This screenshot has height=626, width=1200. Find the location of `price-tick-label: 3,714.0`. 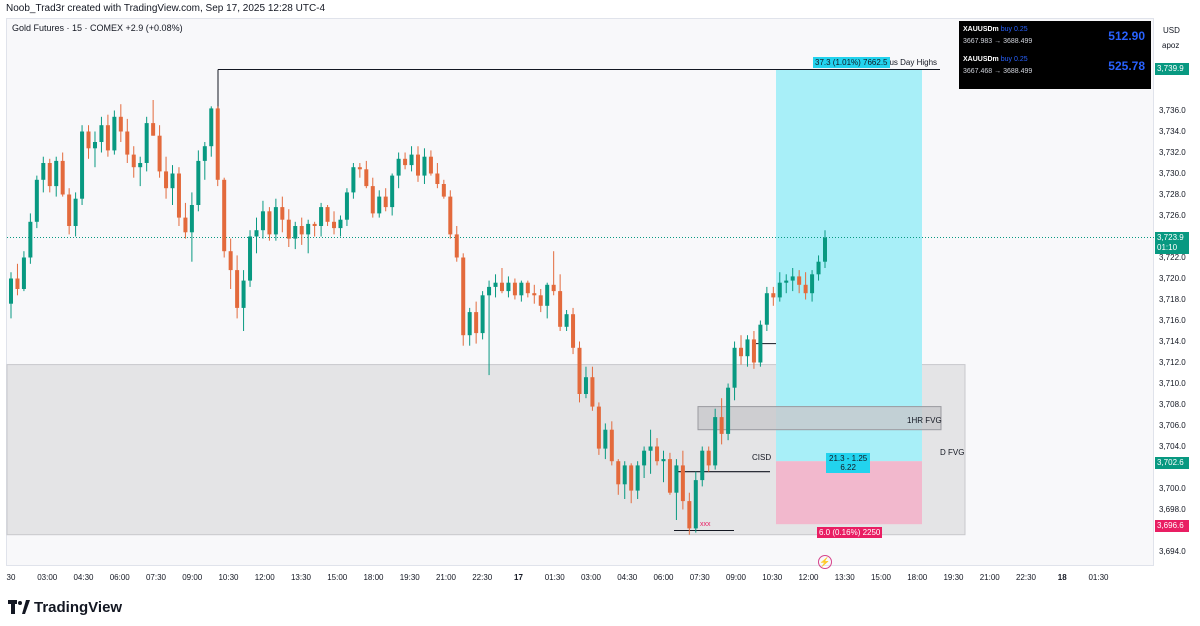

price-tick-label: 3,714.0 is located at coordinates (1172, 341).